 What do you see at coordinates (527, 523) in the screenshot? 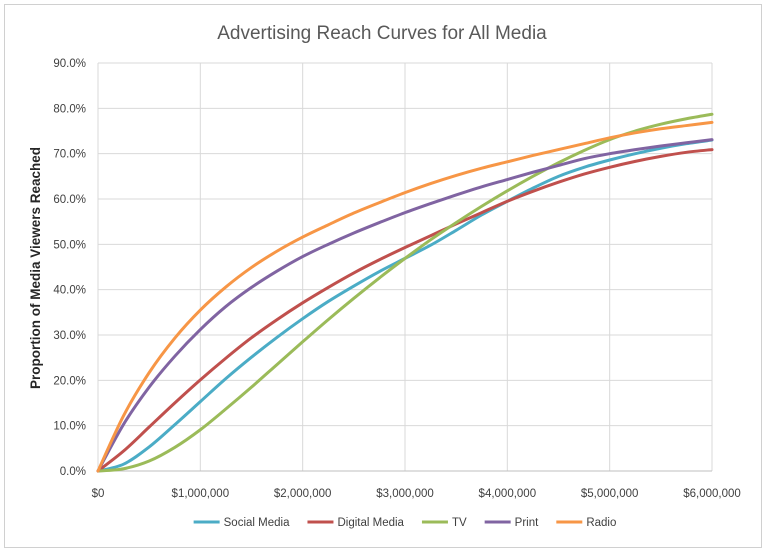
I see `legend-label-print: Print` at bounding box center [527, 523].